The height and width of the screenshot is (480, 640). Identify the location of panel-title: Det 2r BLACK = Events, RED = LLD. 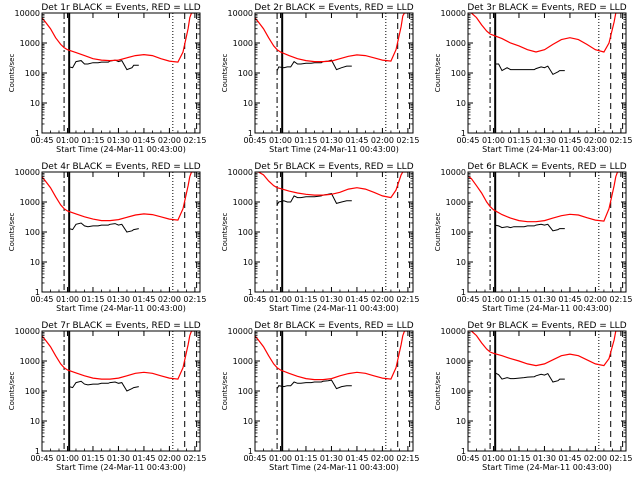
(333, 8).